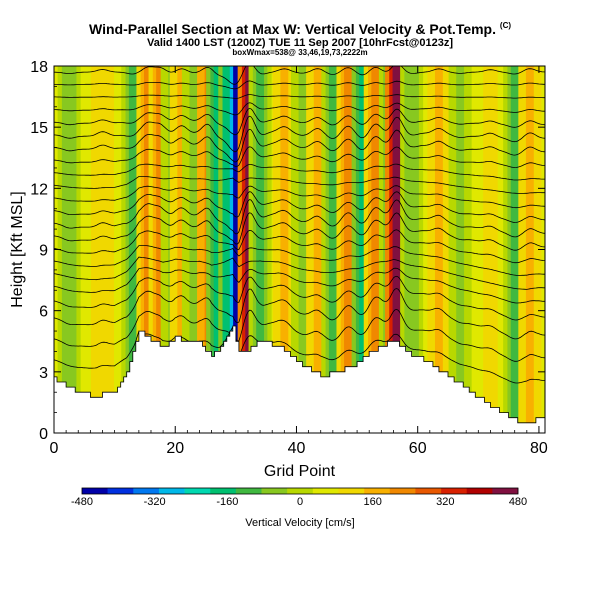  Describe the element at coordinates (43, 434) in the screenshot. I see `y-tick-label: 0` at that location.